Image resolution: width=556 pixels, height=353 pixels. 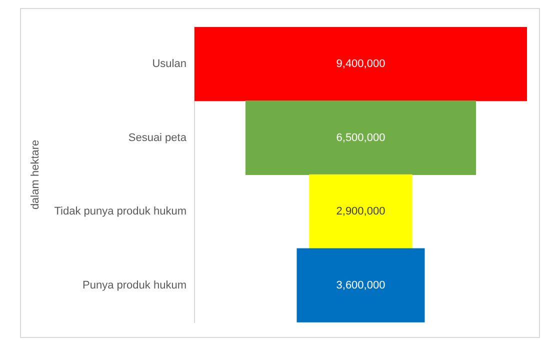 I want to click on category-label: Usulan, so click(x=169, y=64).